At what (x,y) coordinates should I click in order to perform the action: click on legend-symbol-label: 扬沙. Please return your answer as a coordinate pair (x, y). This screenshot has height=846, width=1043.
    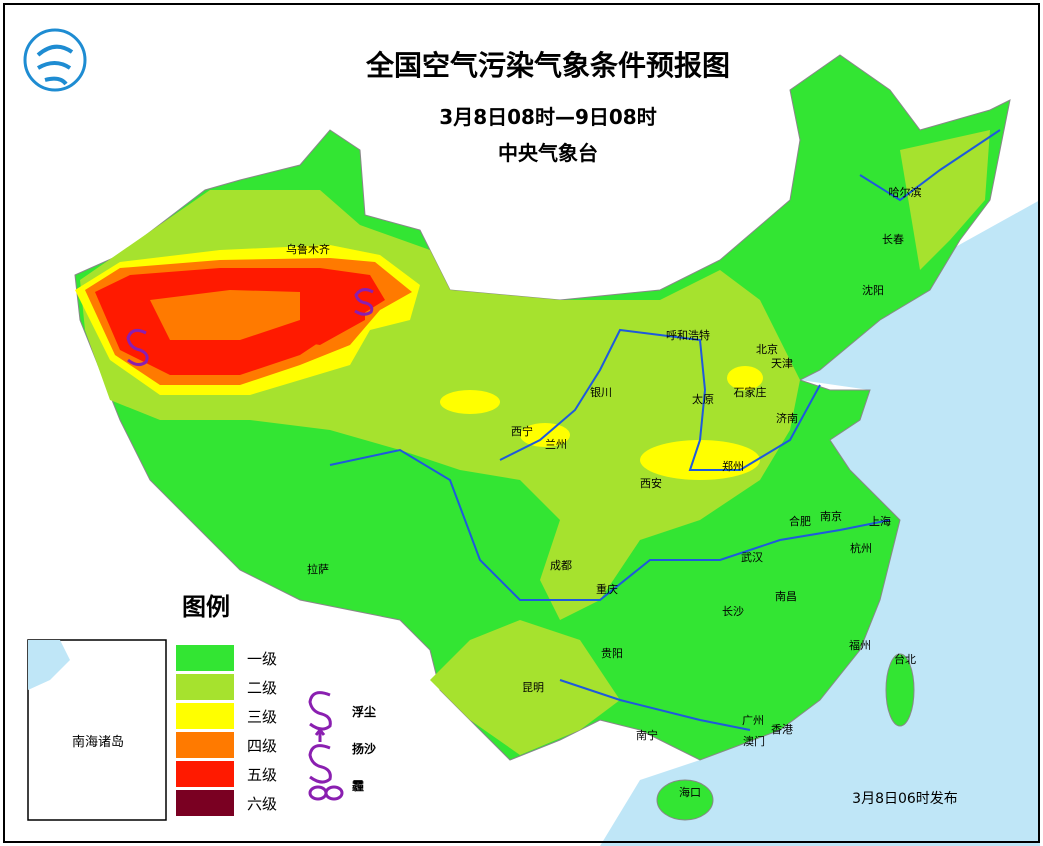
    Looking at the image, I should click on (364, 748).